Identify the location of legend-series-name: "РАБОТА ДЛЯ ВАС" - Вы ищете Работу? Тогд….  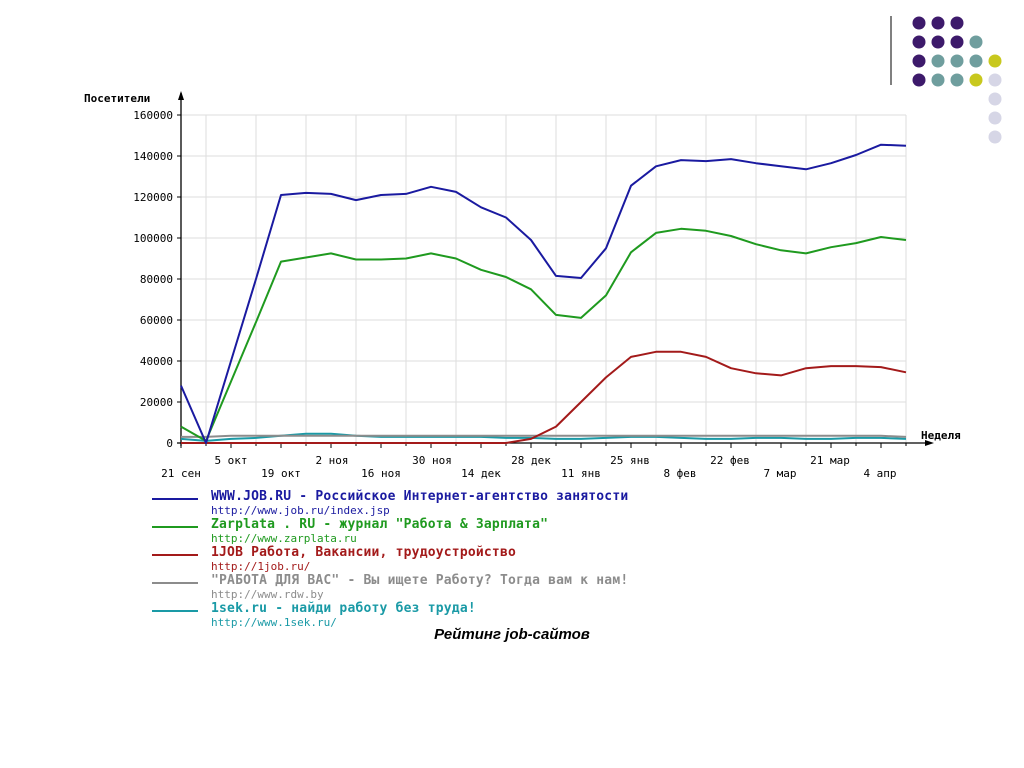
(420, 580).